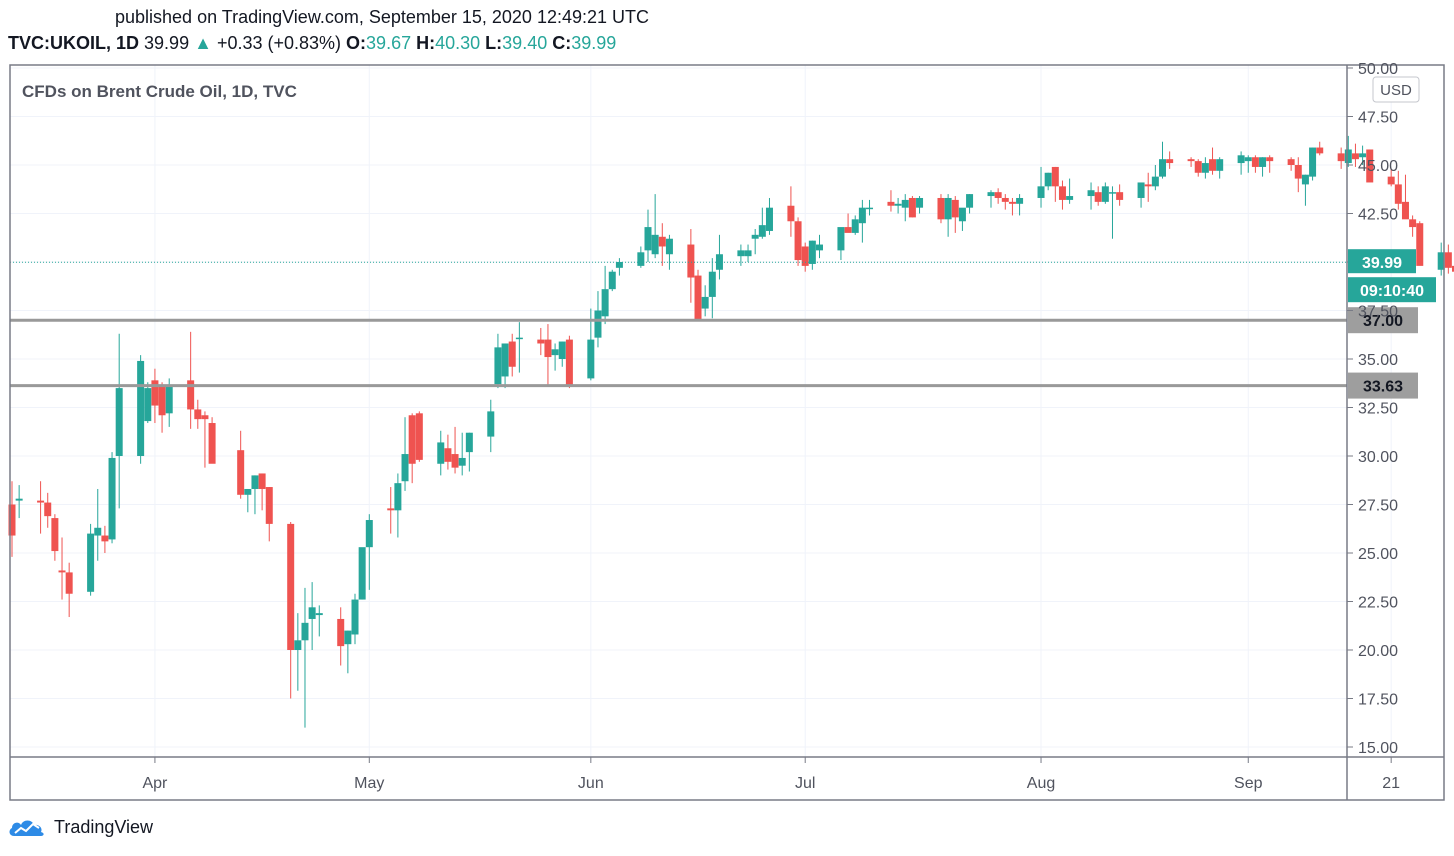 This screenshot has height=856, width=1454. What do you see at coordinates (714, 353) in the screenshot?
I see `horizontal-levels: 37.00 33.63` at bounding box center [714, 353].